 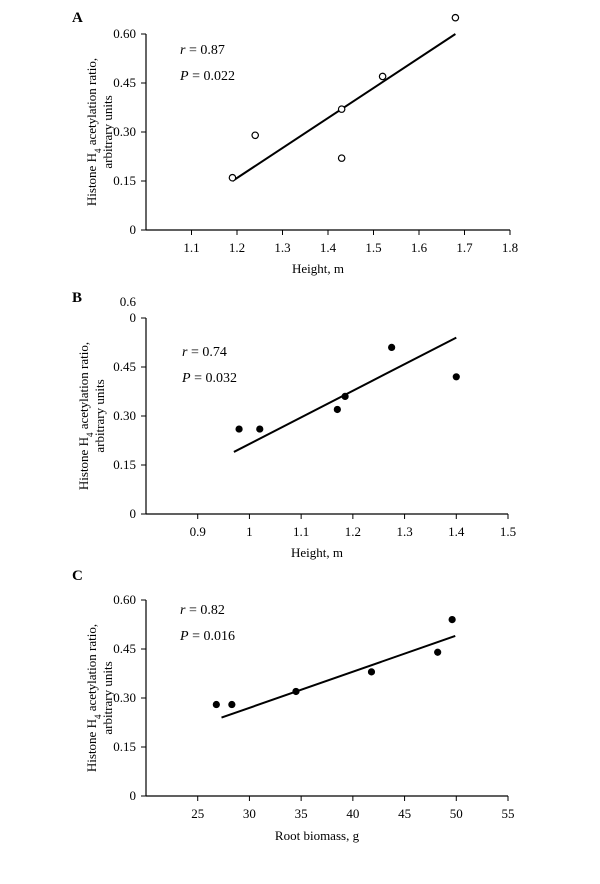 I want to click on trend-line, so click(x=338, y=676).